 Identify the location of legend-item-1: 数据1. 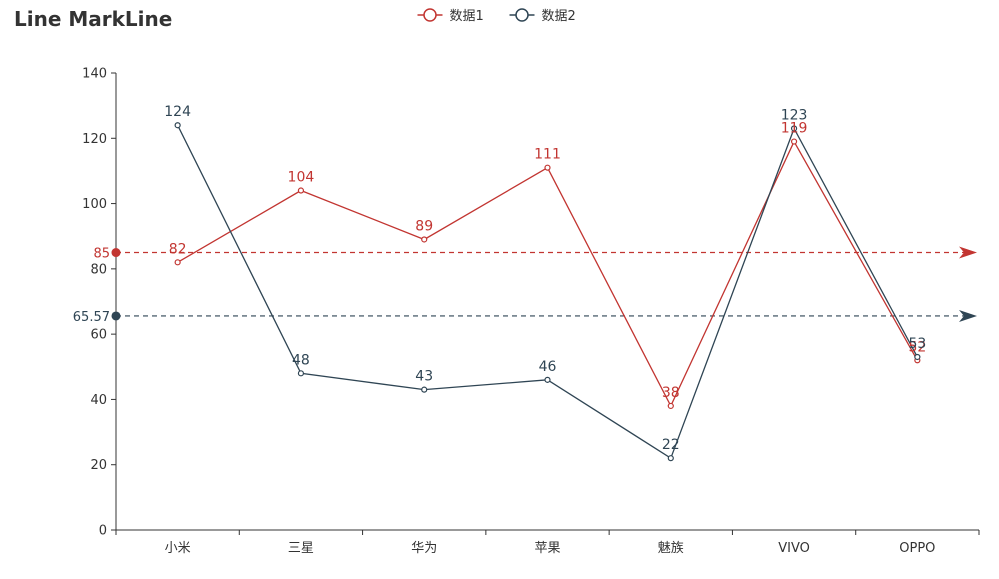
(450, 16).